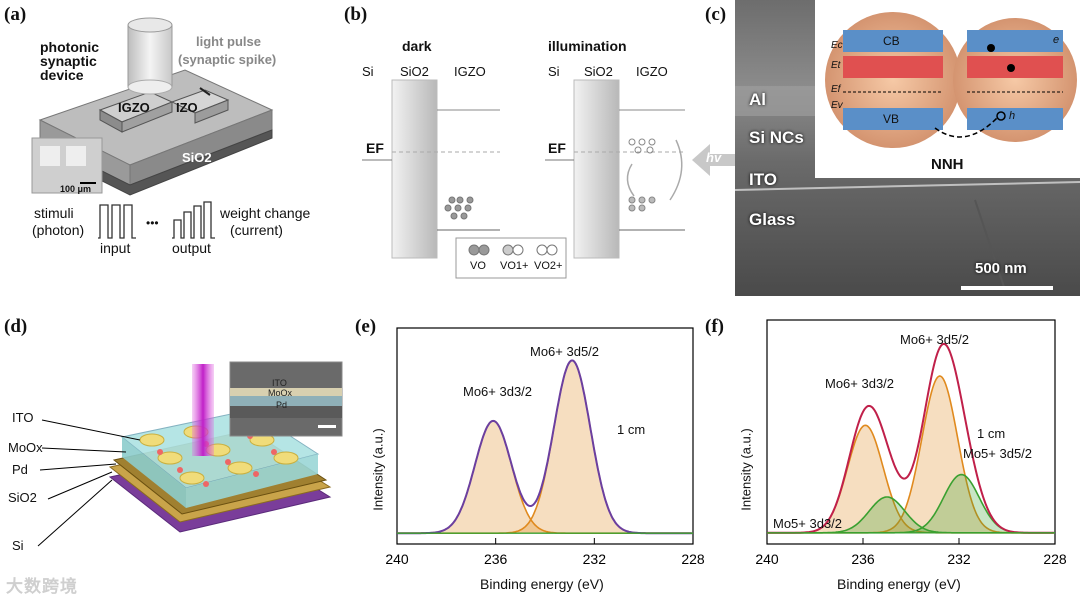  Describe the element at coordinates (631, 429) in the screenshot. I see `scale-label: 1 cm` at that location.